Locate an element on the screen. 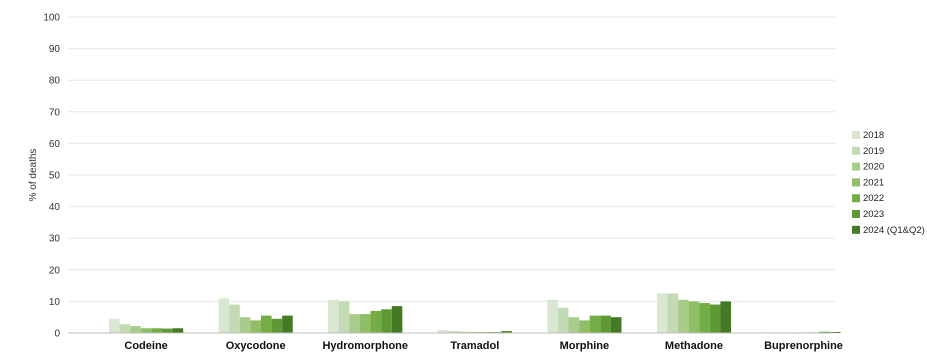 The height and width of the screenshot is (356, 927). legend-label: 2018 is located at coordinates (873, 135).